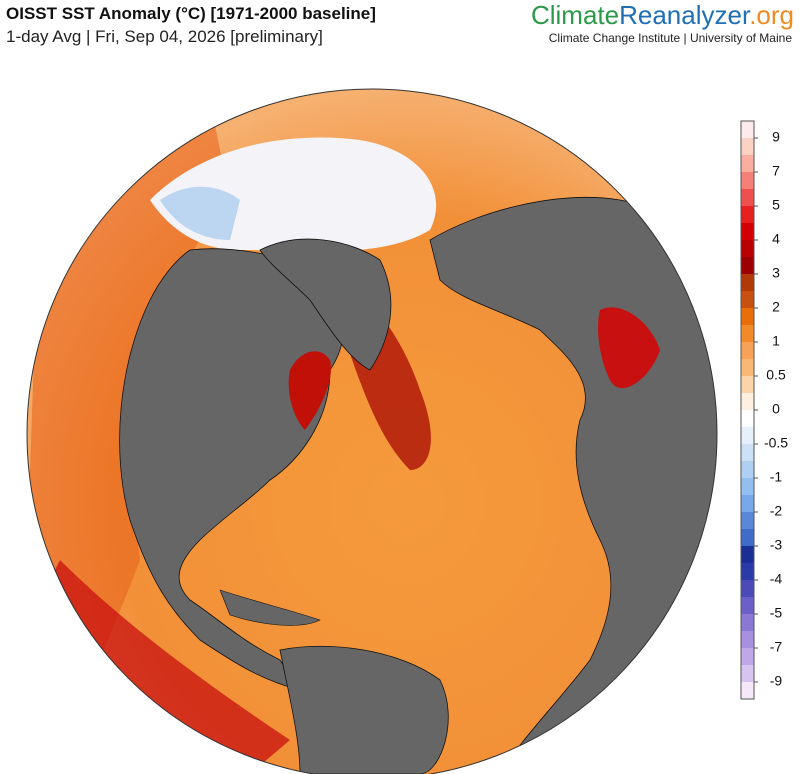  What do you see at coordinates (764, 410) in the screenshot?
I see `colorbar: 9 7 5 4 3 2 1 0.5 0 -0.5 -1 -2 -3 -4 -5 -7 -9` at bounding box center [764, 410].